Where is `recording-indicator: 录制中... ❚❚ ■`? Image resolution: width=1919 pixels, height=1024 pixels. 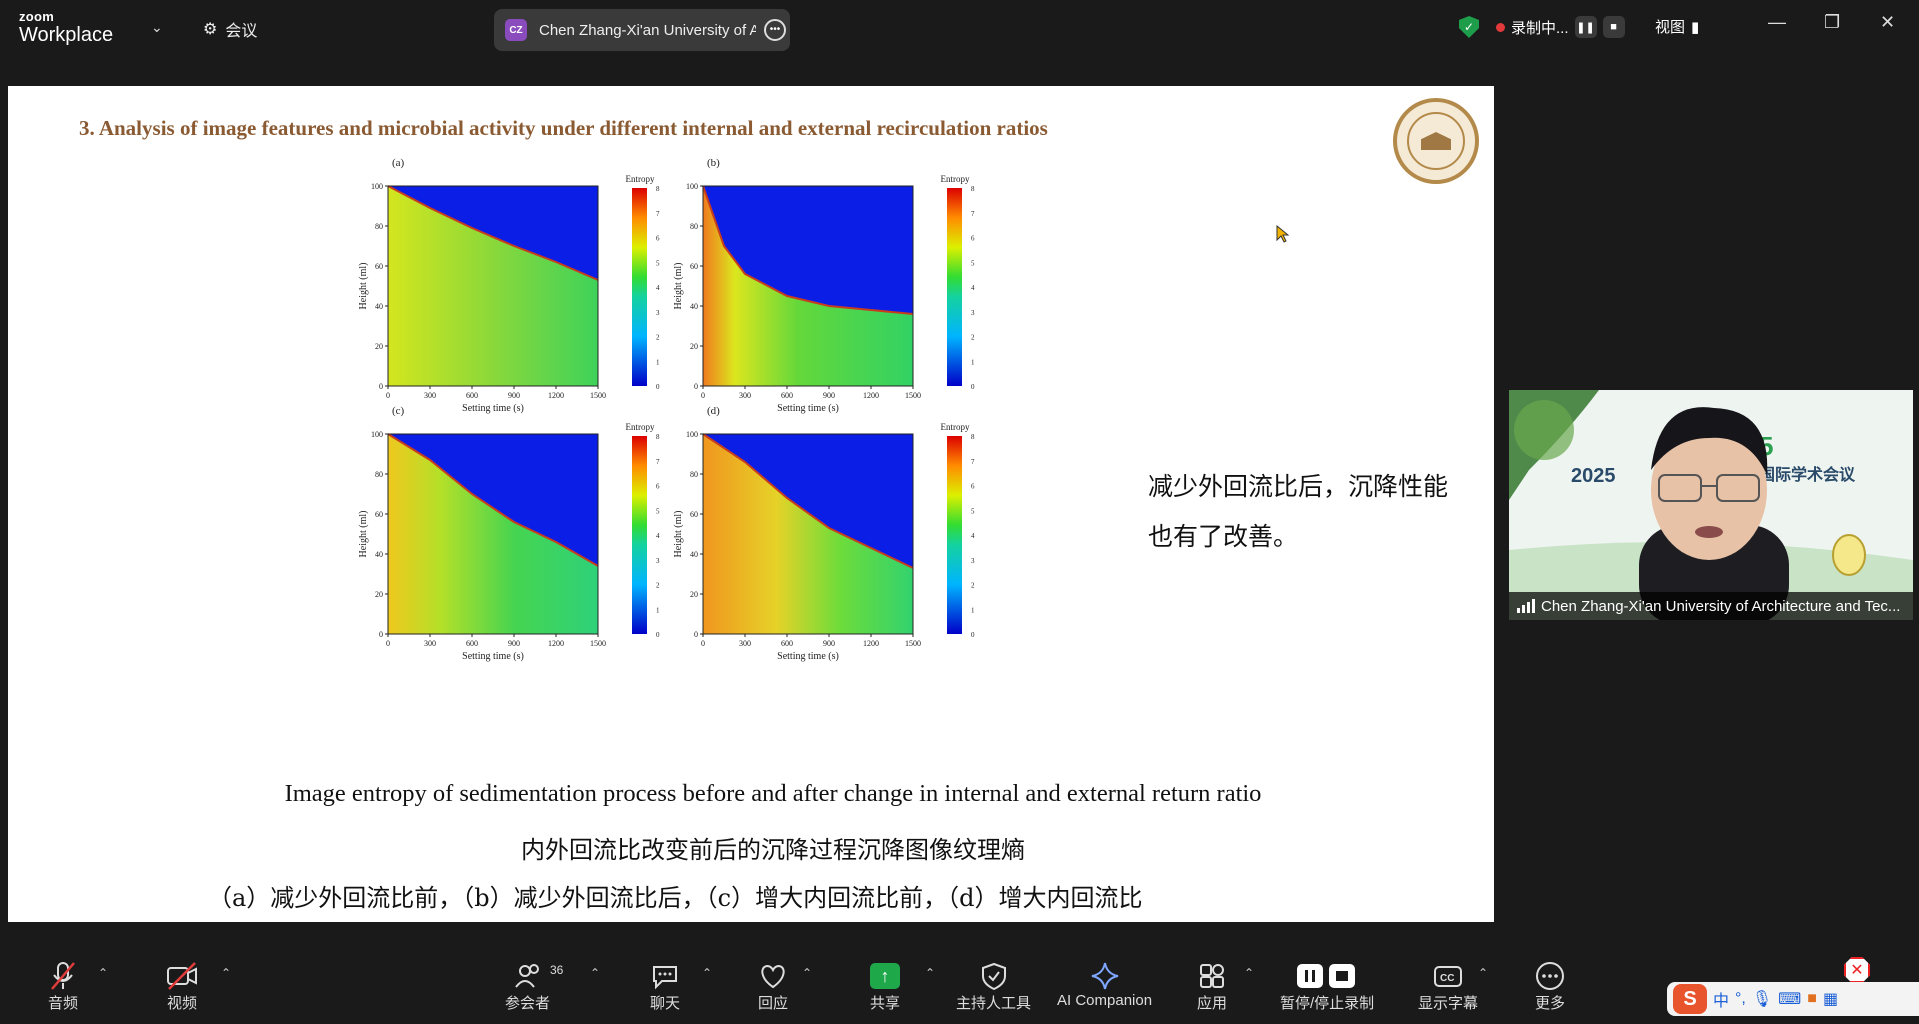
recording-indicator: 录制中... ❚❚ ■ is located at coordinates (1560, 27).